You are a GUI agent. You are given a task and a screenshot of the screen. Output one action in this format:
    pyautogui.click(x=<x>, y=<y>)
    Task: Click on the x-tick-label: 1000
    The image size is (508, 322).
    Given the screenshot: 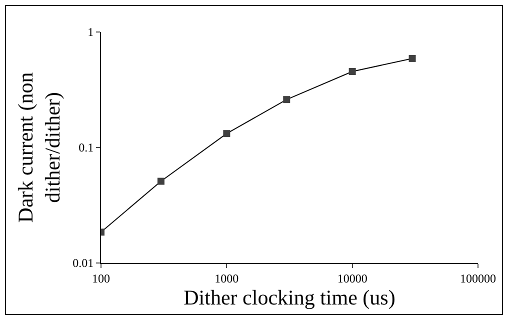 What is the action you would take?
    pyautogui.click(x=226, y=278)
    